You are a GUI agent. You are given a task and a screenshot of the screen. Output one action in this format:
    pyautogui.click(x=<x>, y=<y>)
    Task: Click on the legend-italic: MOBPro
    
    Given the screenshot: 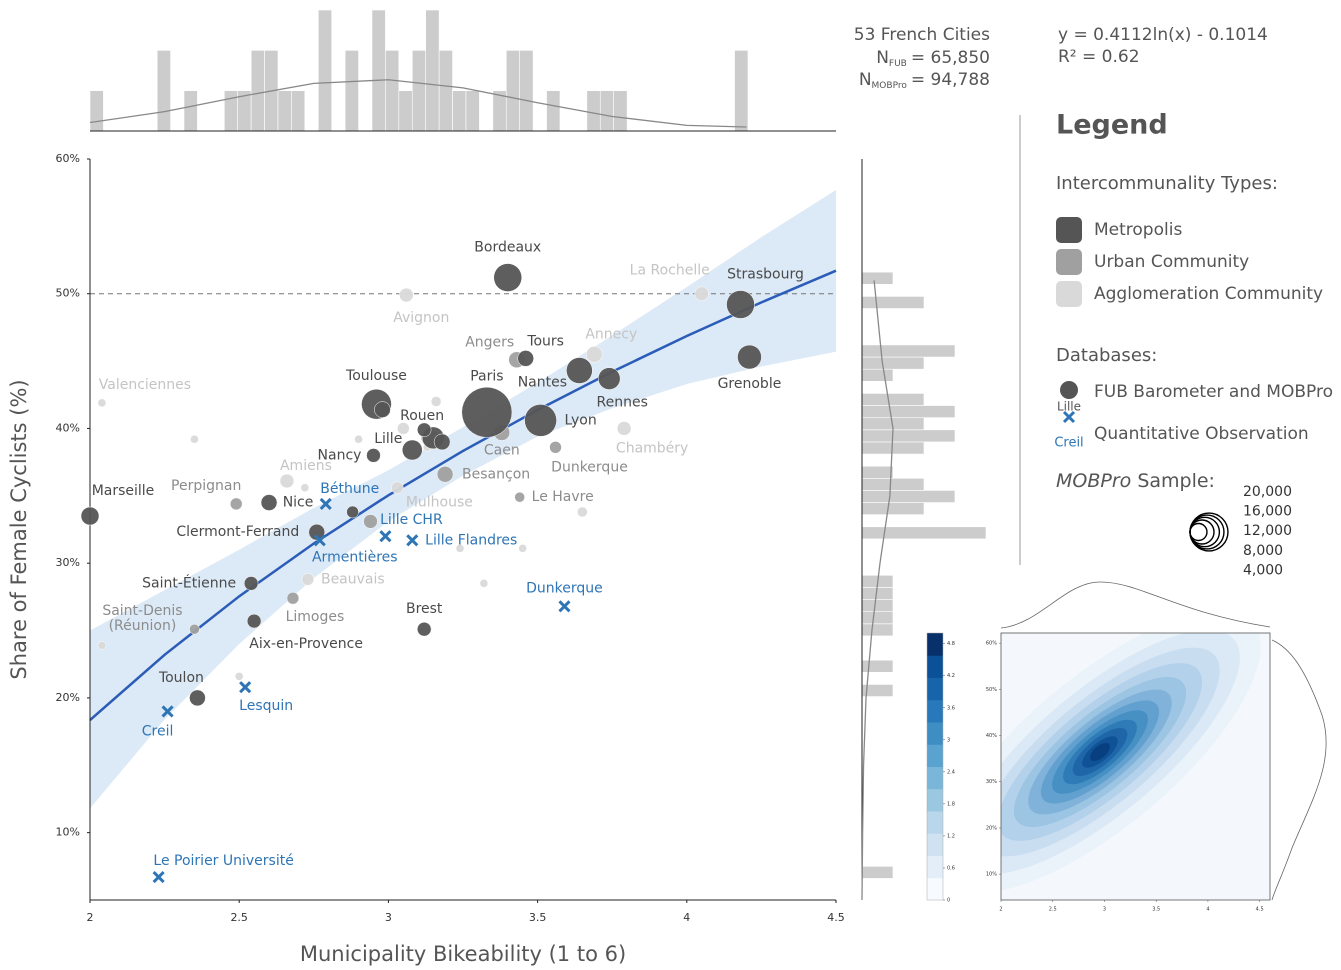 What is the action you would take?
    pyautogui.click(x=1093, y=481)
    